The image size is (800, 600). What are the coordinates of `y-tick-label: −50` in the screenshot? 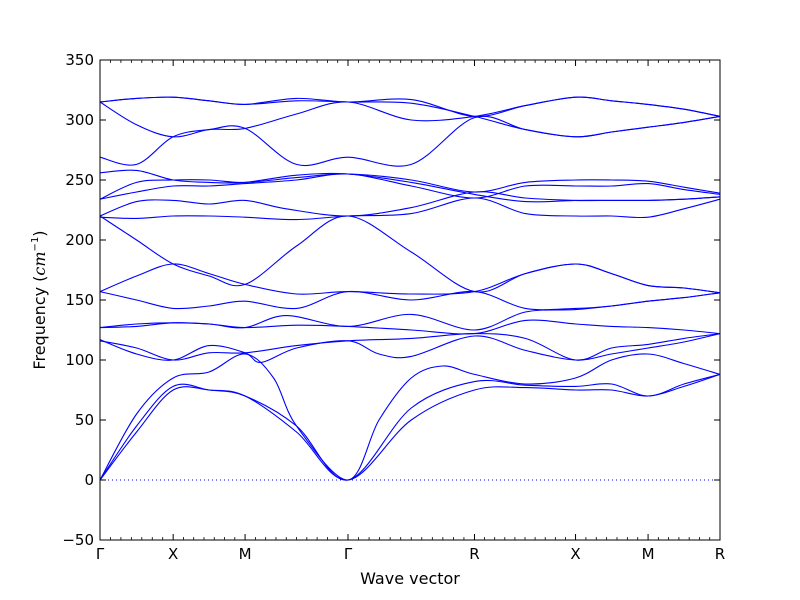 It's located at (78, 540).